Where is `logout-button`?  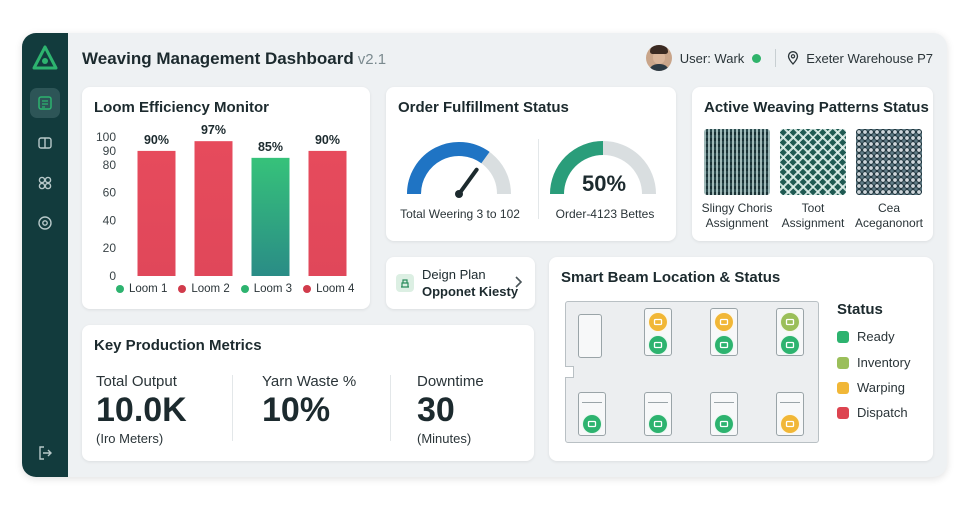 logout-button is located at coordinates (45, 453).